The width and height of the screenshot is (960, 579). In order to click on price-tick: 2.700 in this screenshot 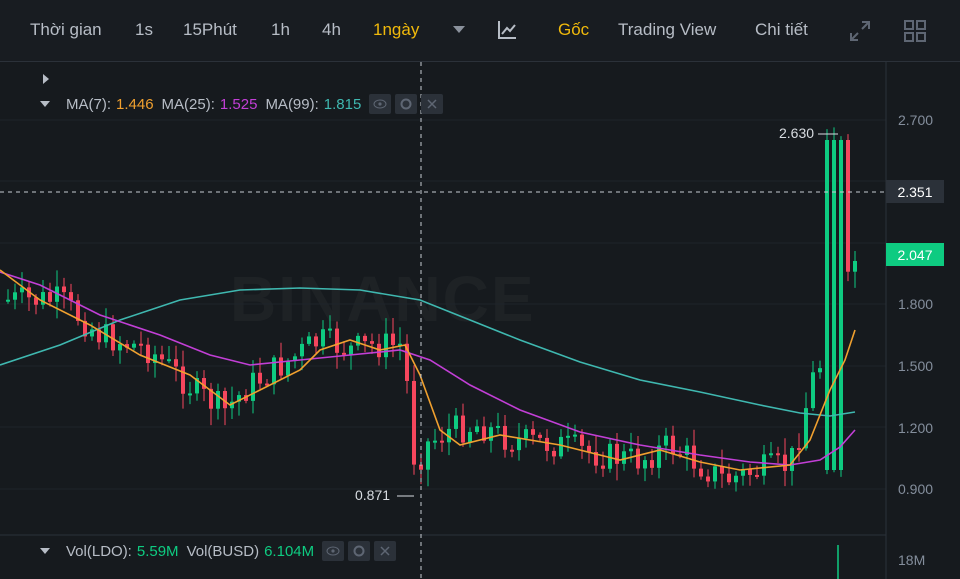, I will do `click(916, 120)`.